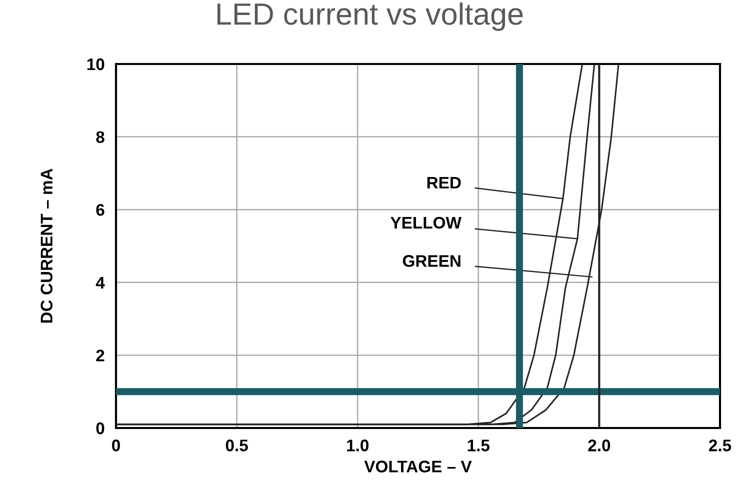  I want to click on y-tick-label: 10, so click(95, 64).